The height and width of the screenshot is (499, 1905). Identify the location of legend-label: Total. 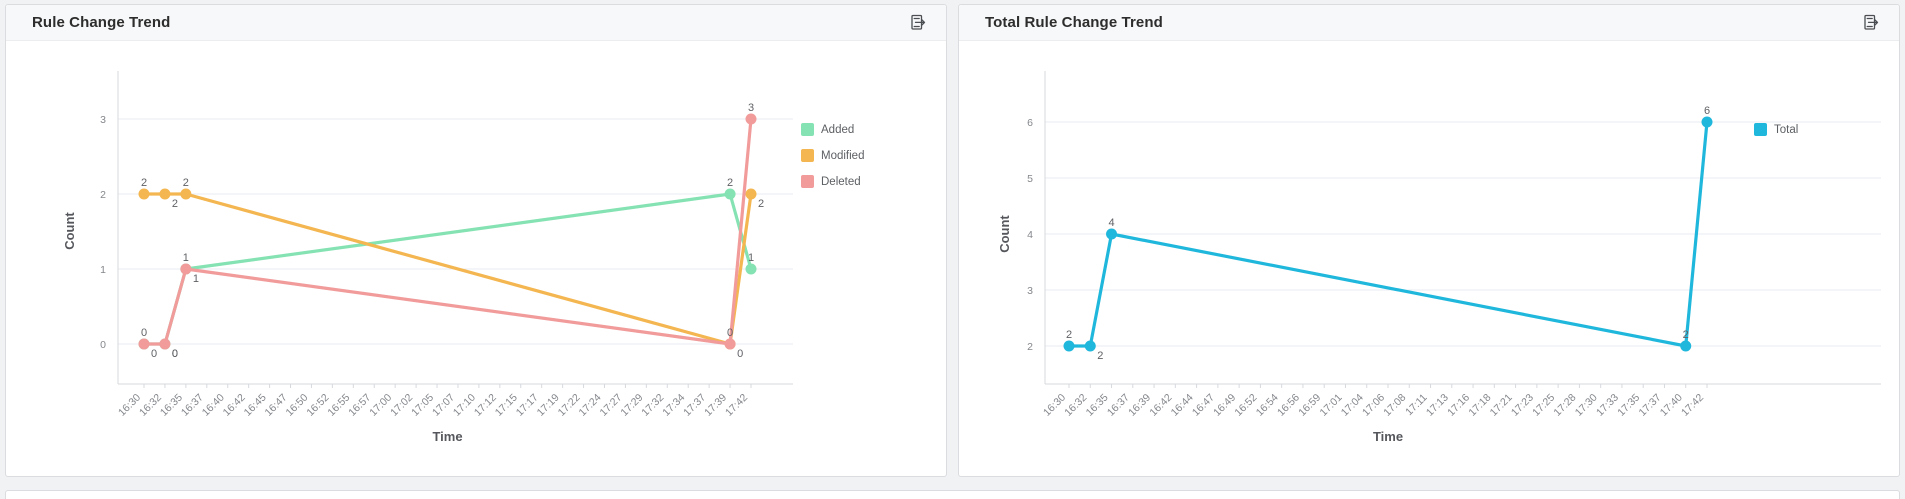
(1786, 129).